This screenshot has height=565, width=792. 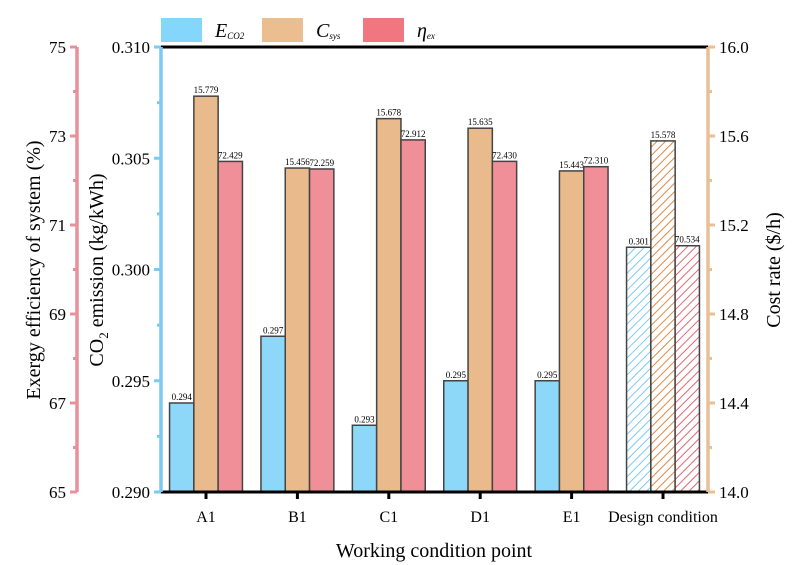 I want to click on co2-axis-title: CO2 emission (kg/kWh), so click(x=98, y=269).